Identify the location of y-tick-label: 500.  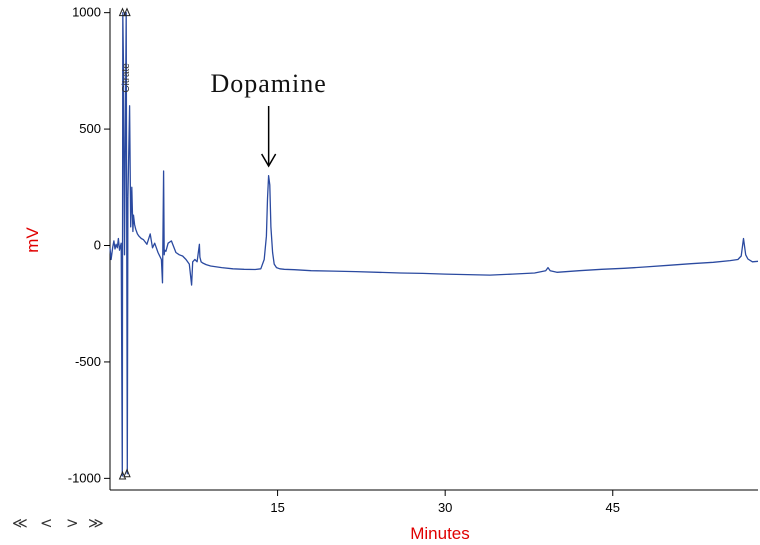
(90, 128).